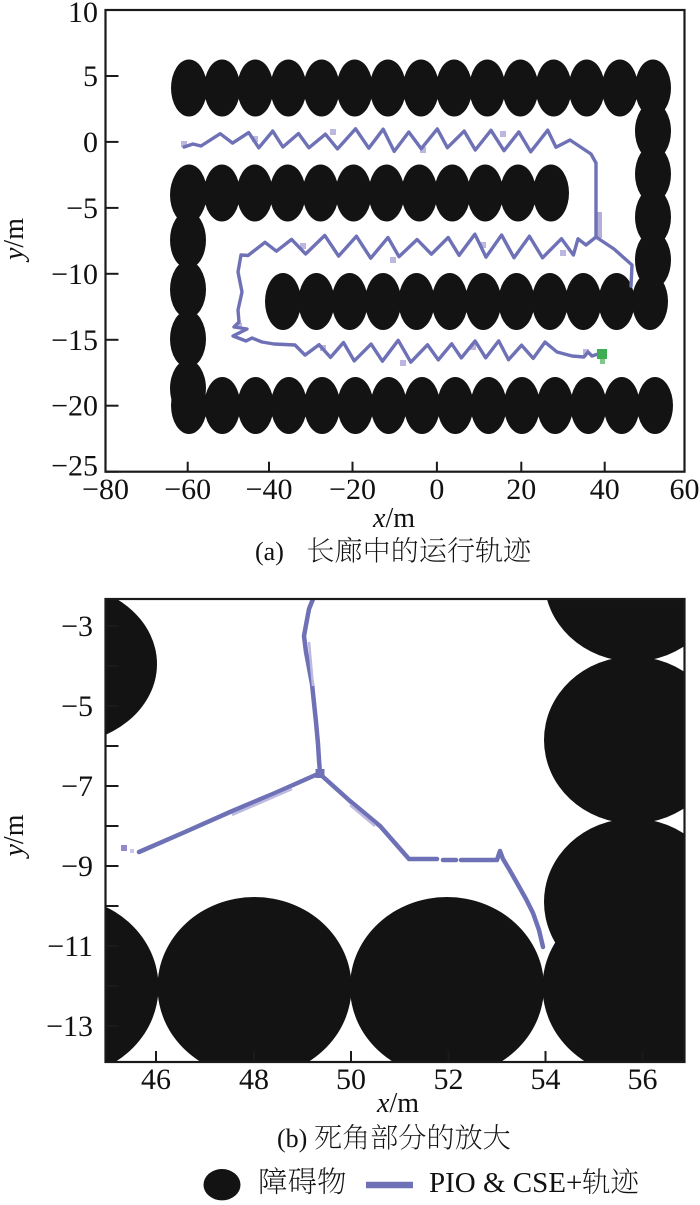 Image resolution: width=700 pixels, height=1205 pixels. Describe the element at coordinates (269, 489) in the screenshot. I see `svg-text: −40` at that location.